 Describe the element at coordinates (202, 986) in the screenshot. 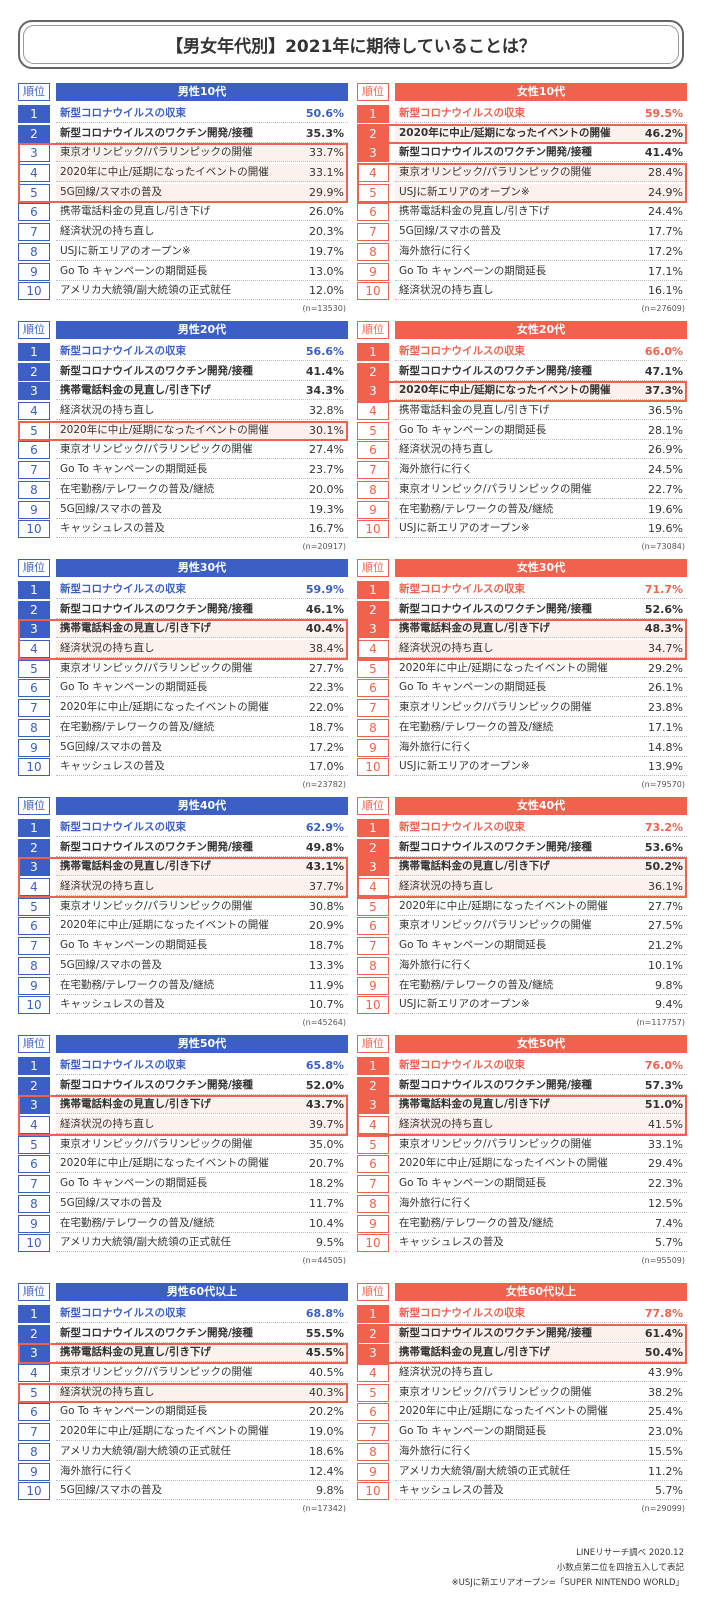

I see `ranking-item: 在宅勤務/テレワークの普及/継続 11.9%` at that location.